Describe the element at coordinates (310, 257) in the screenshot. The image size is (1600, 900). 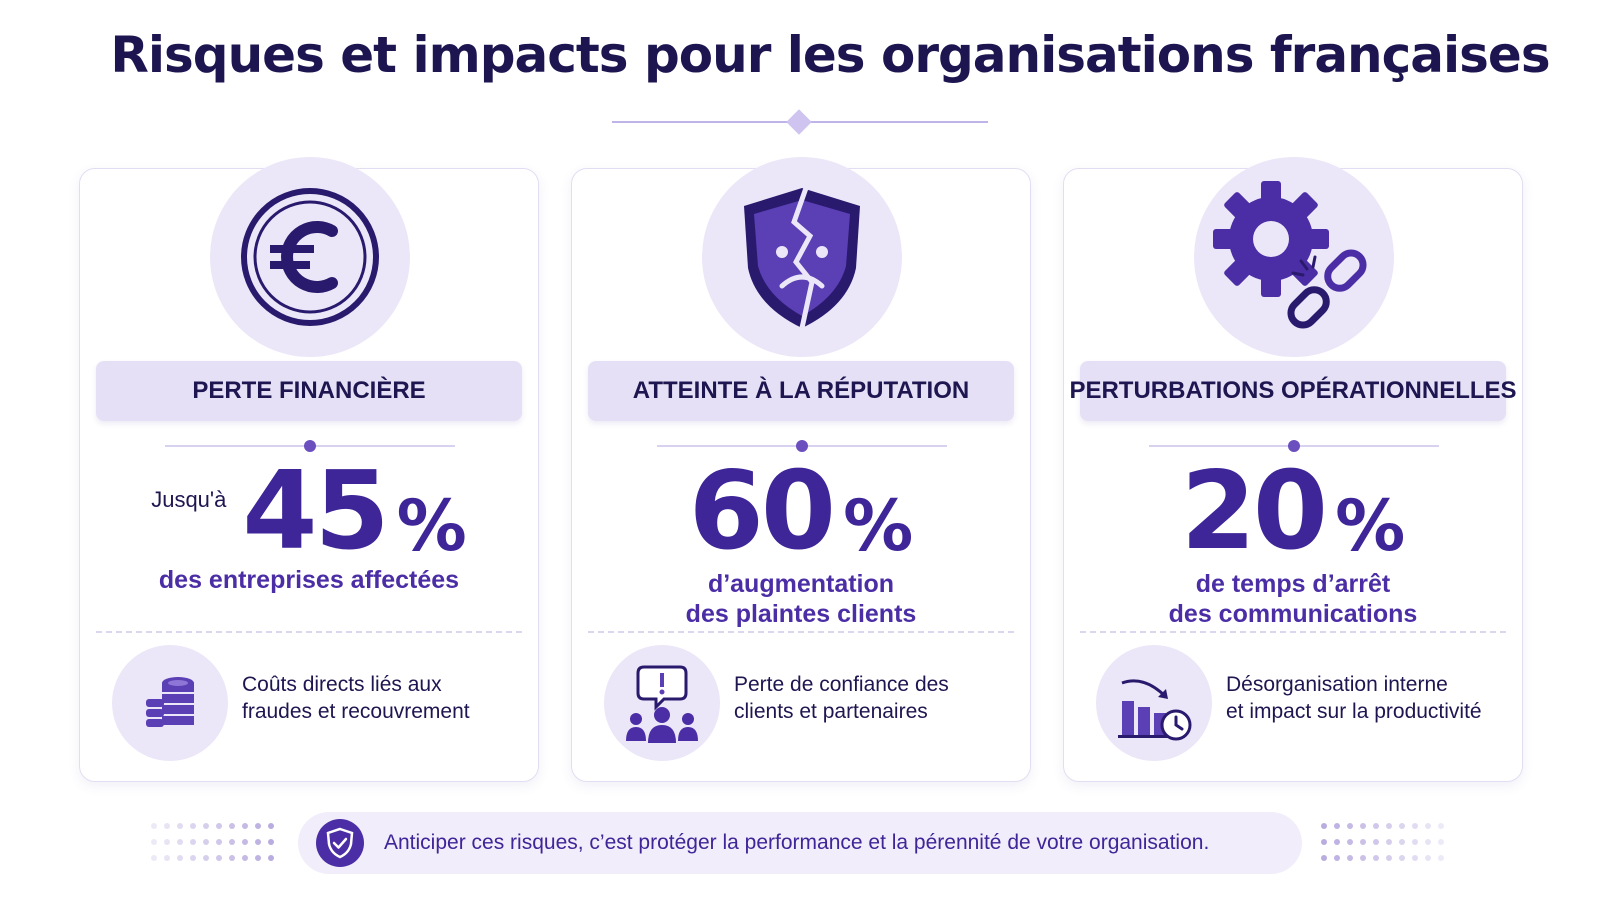
I see `euro-coin-icon` at that location.